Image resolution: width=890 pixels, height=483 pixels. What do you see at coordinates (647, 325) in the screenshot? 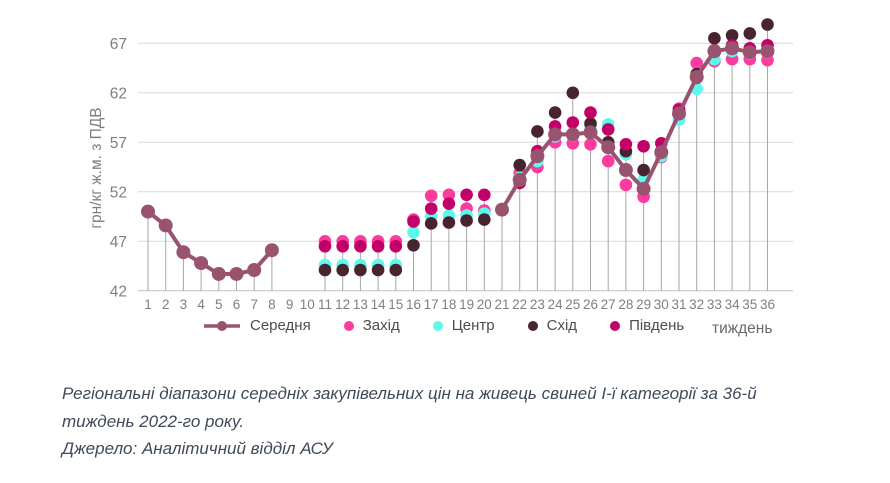
I see `legend-item-Південь: Південь` at bounding box center [647, 325].